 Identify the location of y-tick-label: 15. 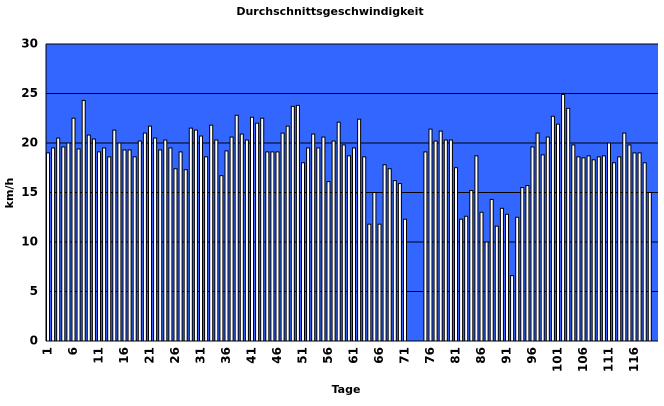
(29, 192).